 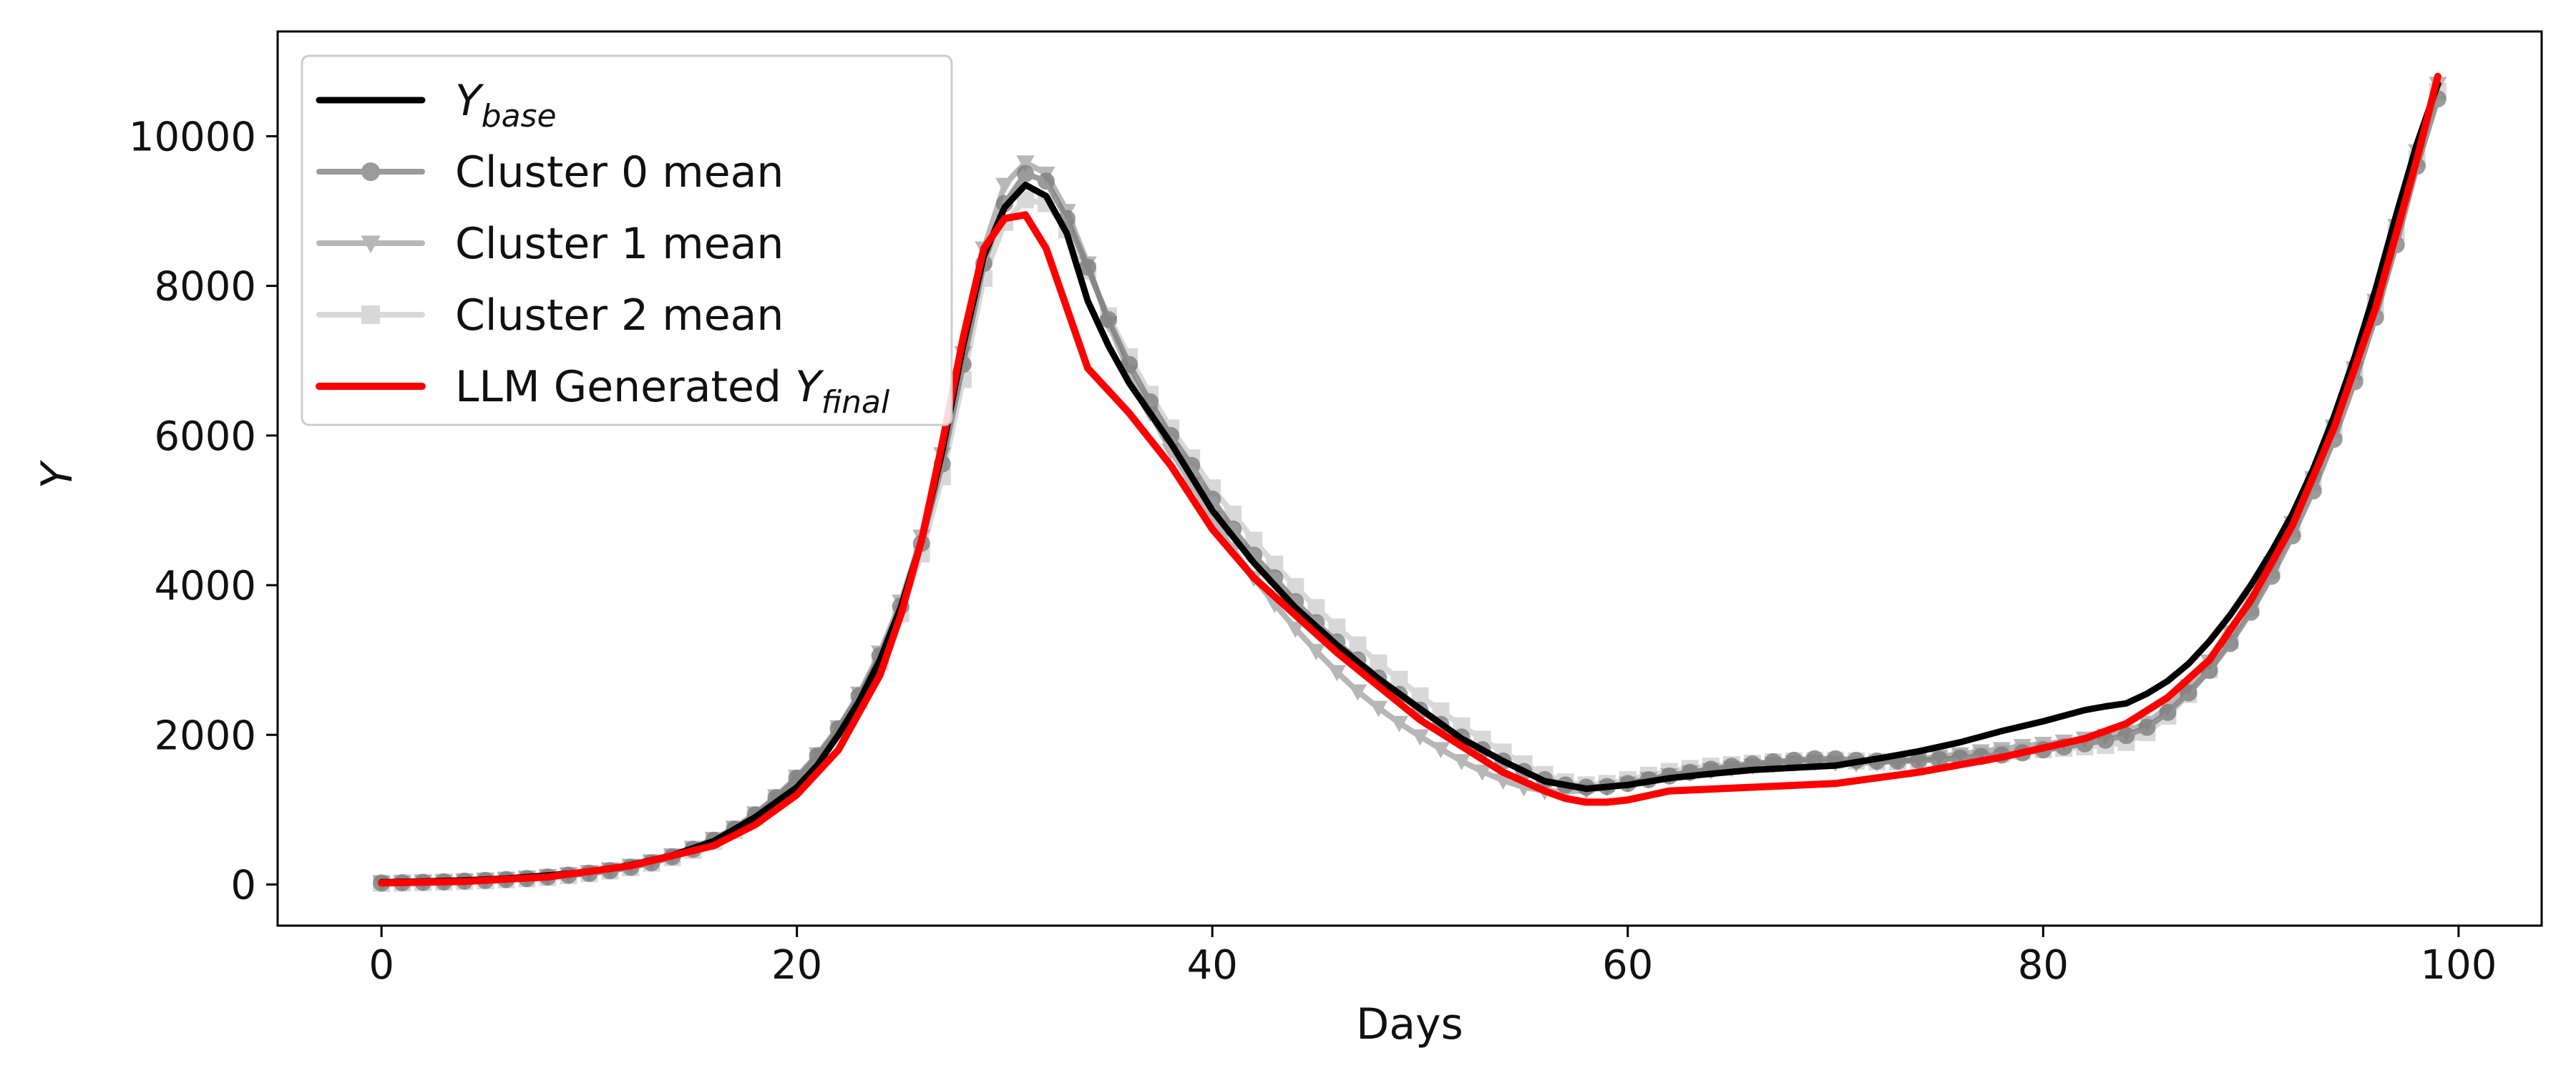 I want to click on legend-entry-cluster1: Cluster 1 mean, so click(x=550, y=244).